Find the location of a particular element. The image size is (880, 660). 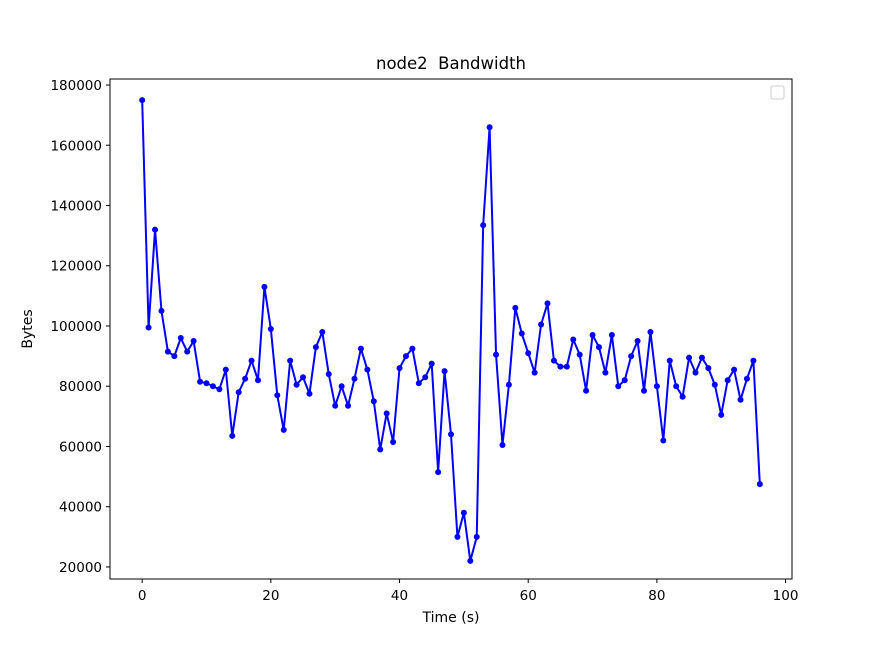

chart-title: node2 Bandwidth is located at coordinates (451, 63).